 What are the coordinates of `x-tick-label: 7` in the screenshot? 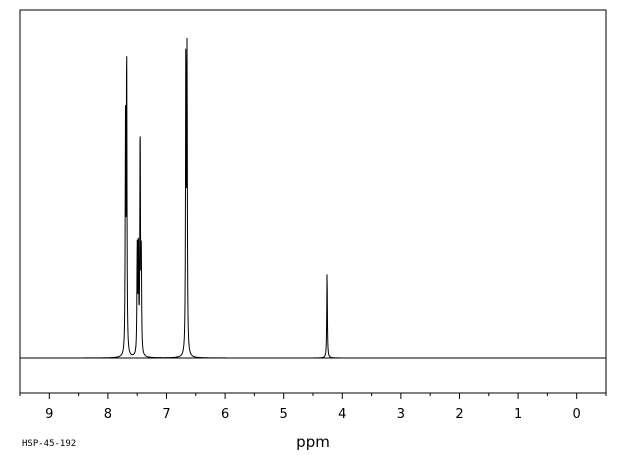 It's located at (166, 414).